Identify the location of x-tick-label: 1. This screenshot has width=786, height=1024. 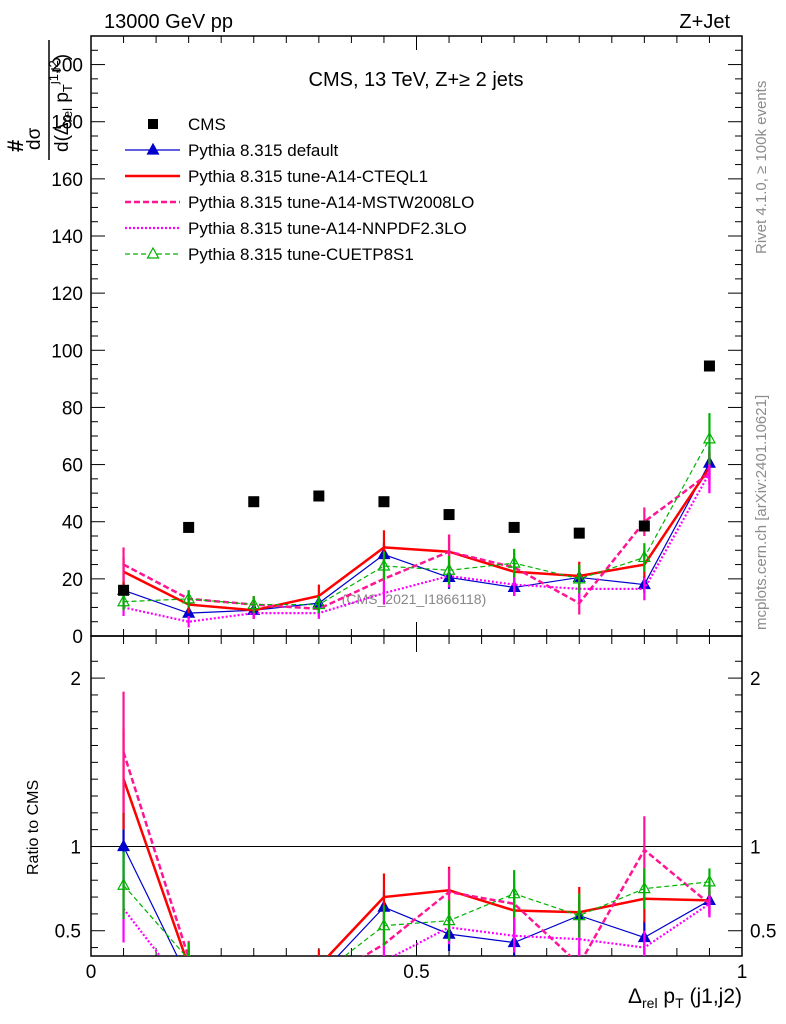
(742, 972).